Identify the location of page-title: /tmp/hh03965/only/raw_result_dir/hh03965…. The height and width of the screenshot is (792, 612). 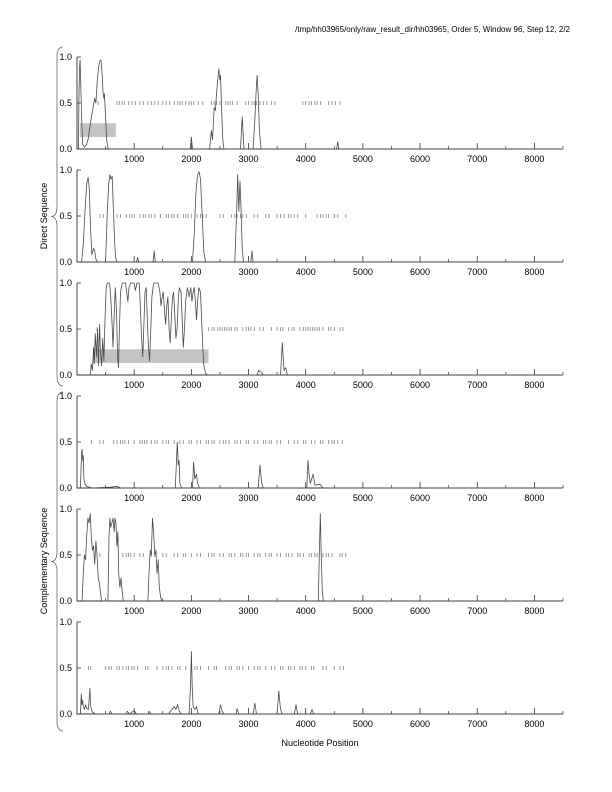
(432, 29).